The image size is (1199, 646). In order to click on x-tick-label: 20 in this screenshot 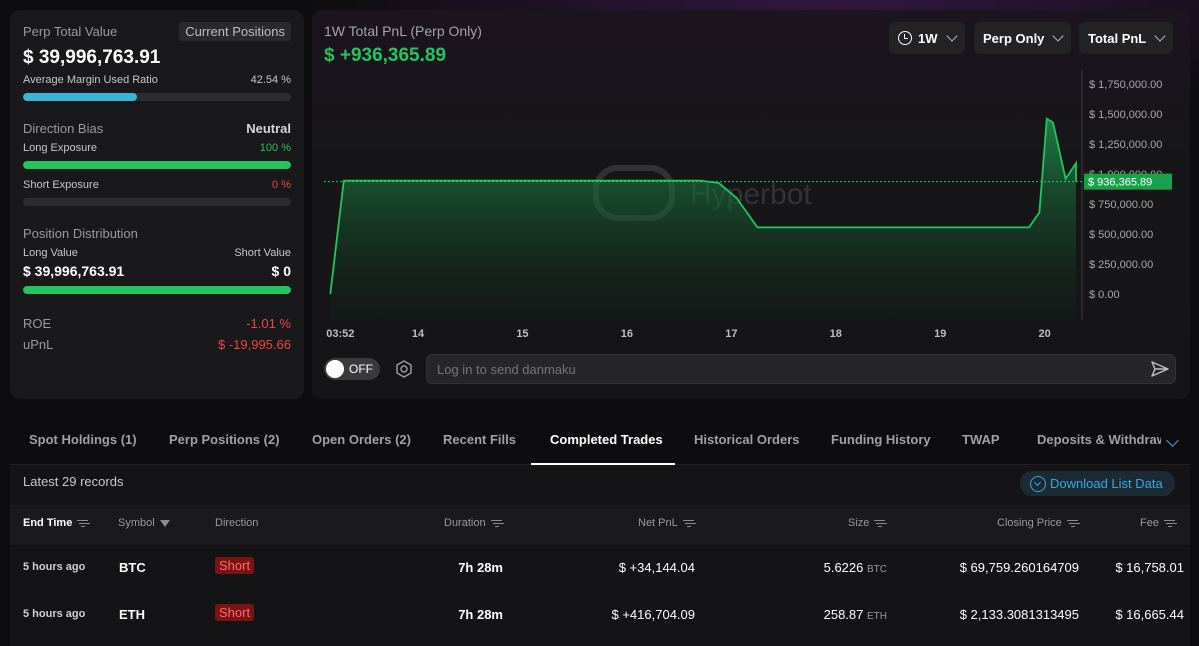, I will do `click(1045, 334)`.